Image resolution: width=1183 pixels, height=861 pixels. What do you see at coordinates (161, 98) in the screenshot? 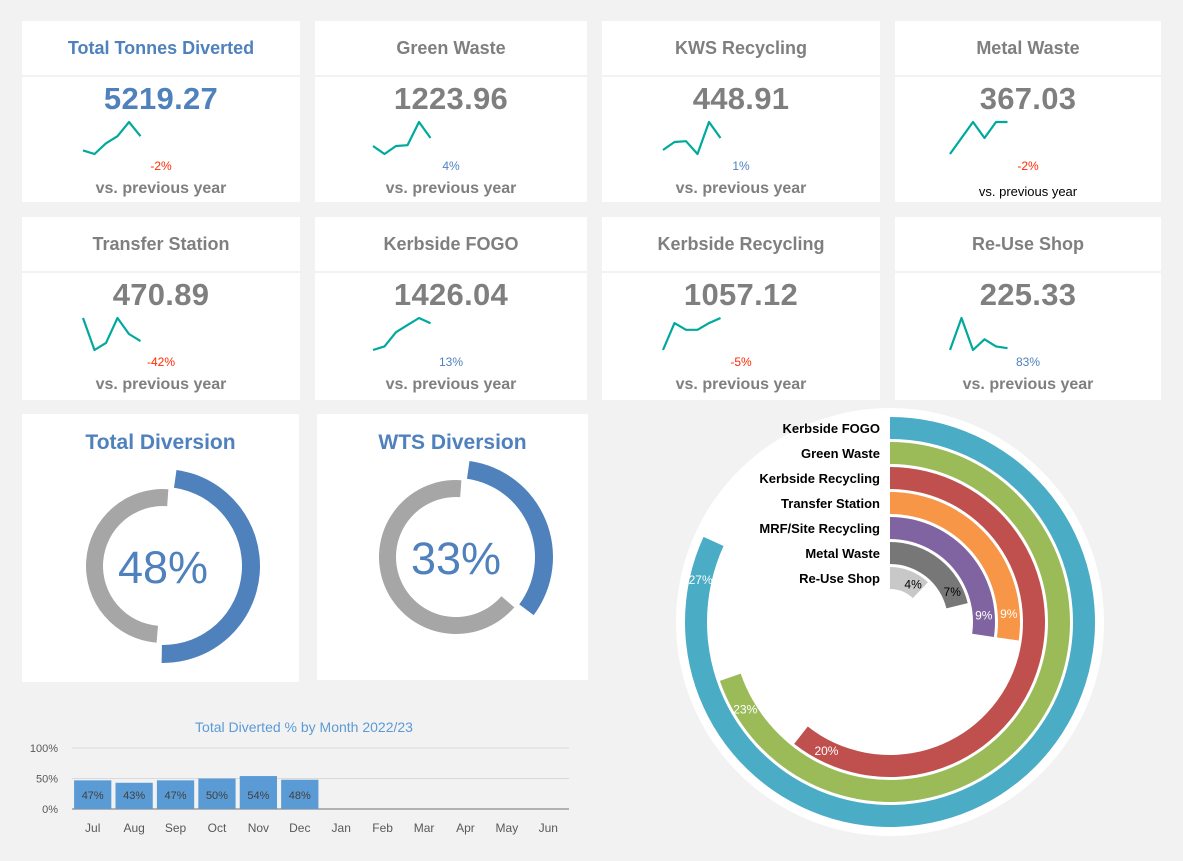
I see `kpi-value: 5219.27` at bounding box center [161, 98].